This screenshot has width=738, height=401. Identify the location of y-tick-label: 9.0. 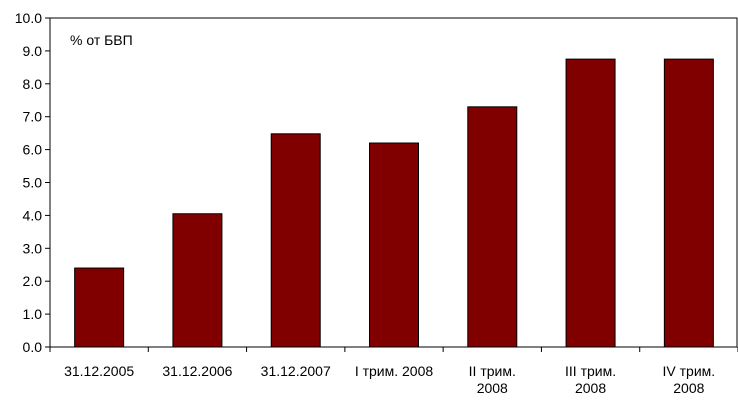
(33, 51).